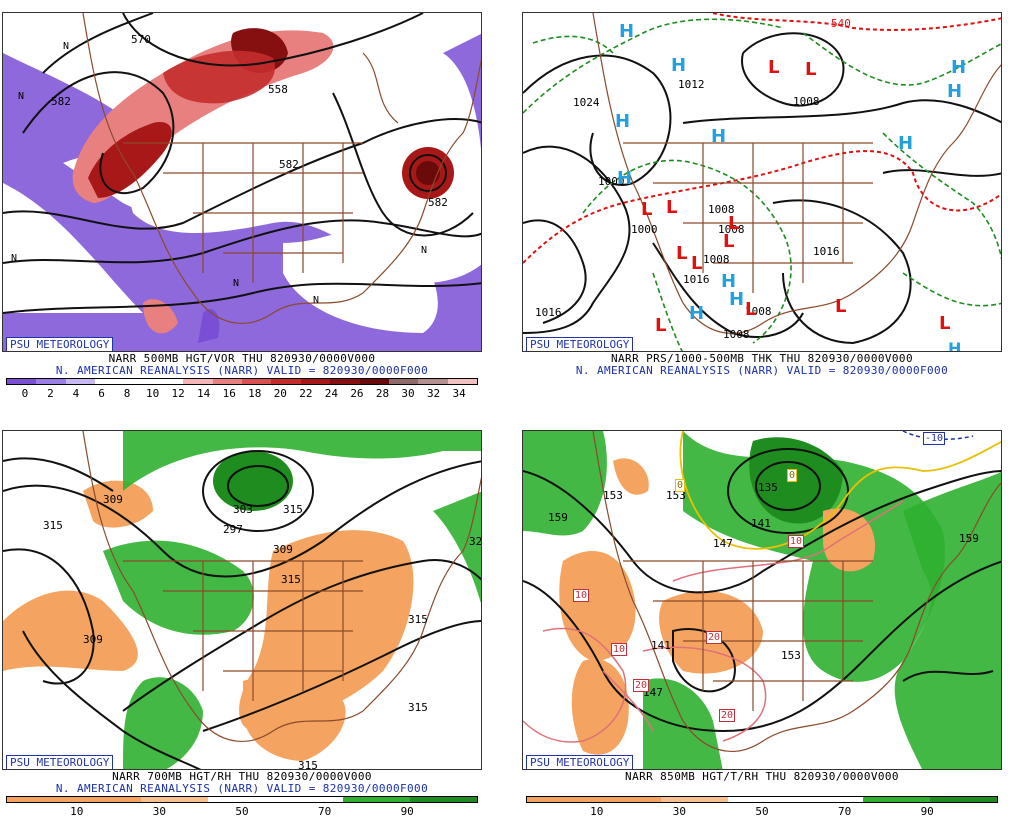 The width and height of the screenshot is (1024, 820). I want to click on isobar-label: 1012, so click(691, 84).